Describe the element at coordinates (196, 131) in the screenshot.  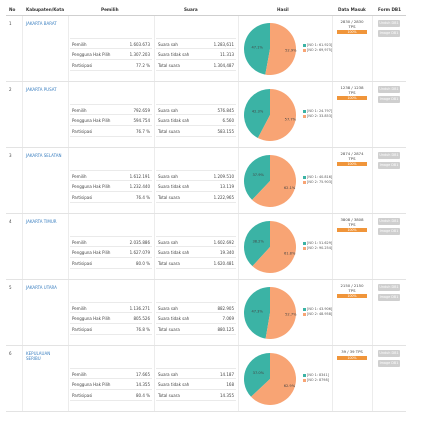
I see `total-suara-cell: Total suara 583.155` at that location.